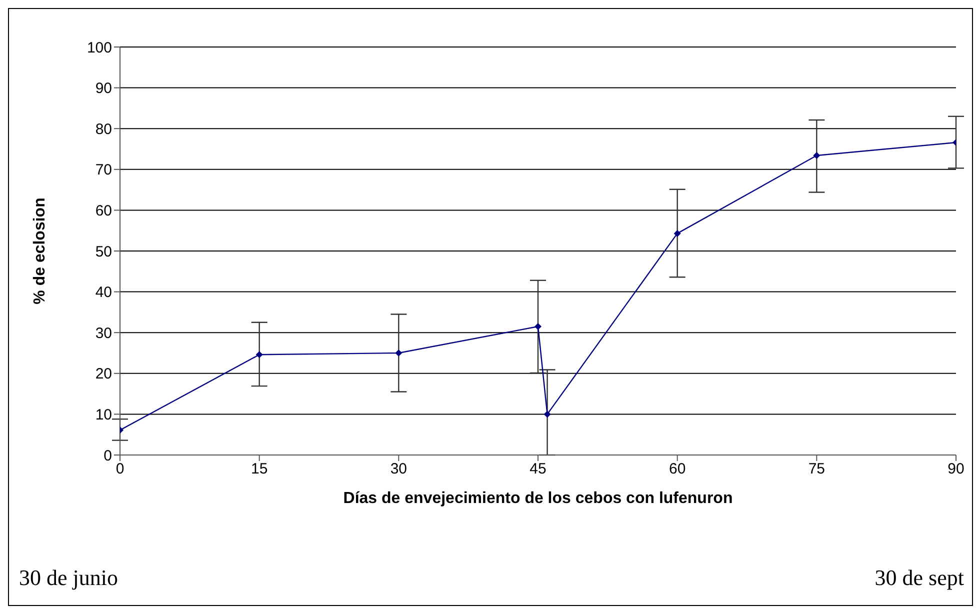 This screenshot has height=612, width=979. I want to click on x-tick-label: 60, so click(677, 469).